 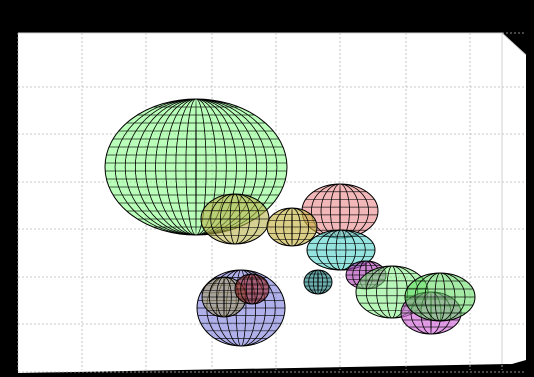 I want to click on ellipsoid-dark-teal, so click(x=318, y=282).